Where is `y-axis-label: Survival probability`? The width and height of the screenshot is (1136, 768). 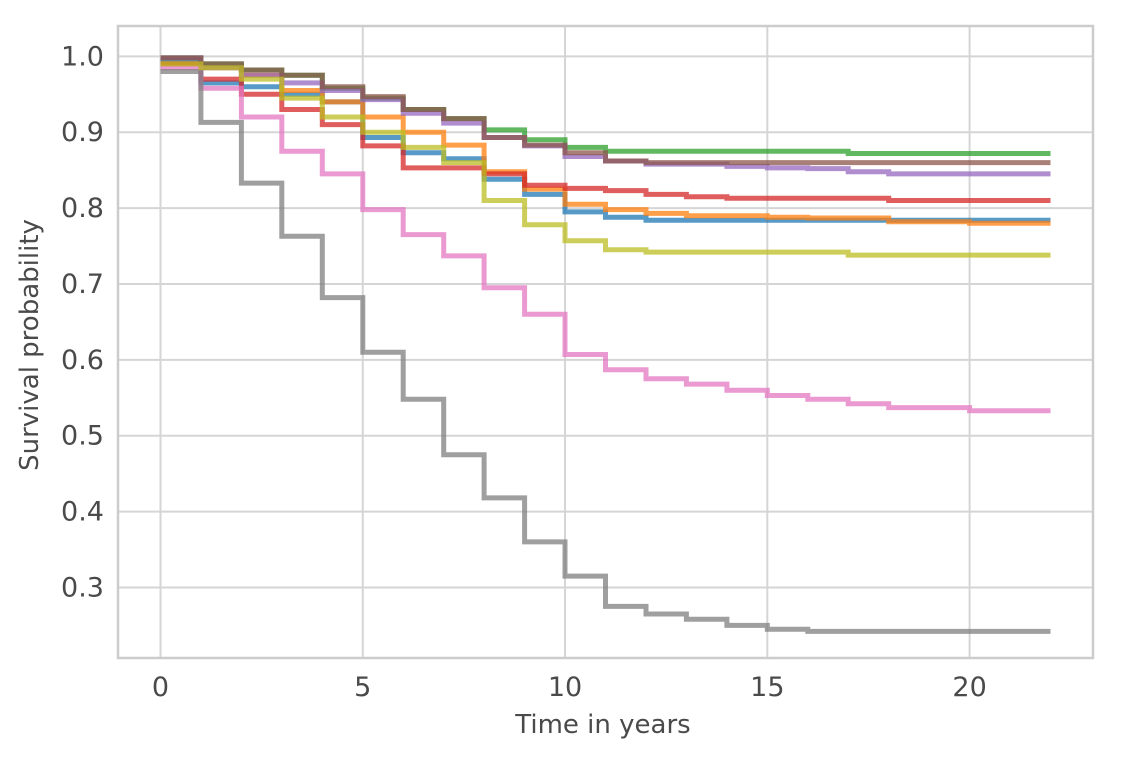
y-axis-label: Survival probability is located at coordinates (30, 345).